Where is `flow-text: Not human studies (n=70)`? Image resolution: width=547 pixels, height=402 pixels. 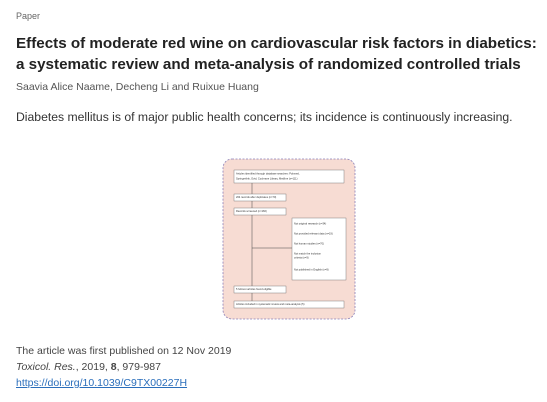
flow-text: Not human studies (n=70) is located at coordinates (309, 244).